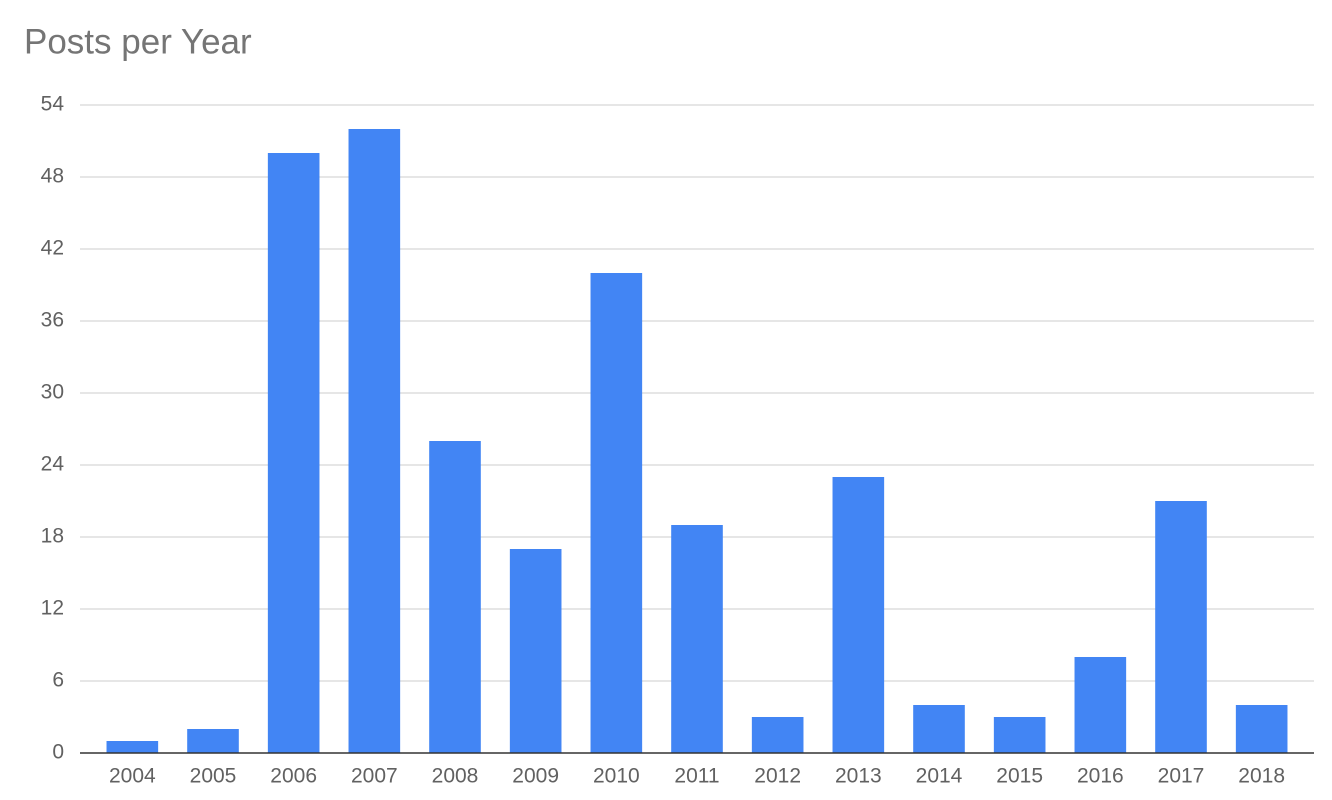 The height and width of the screenshot is (800, 1332). What do you see at coordinates (1181, 776) in the screenshot?
I see `x-tick-label: 2017` at bounding box center [1181, 776].